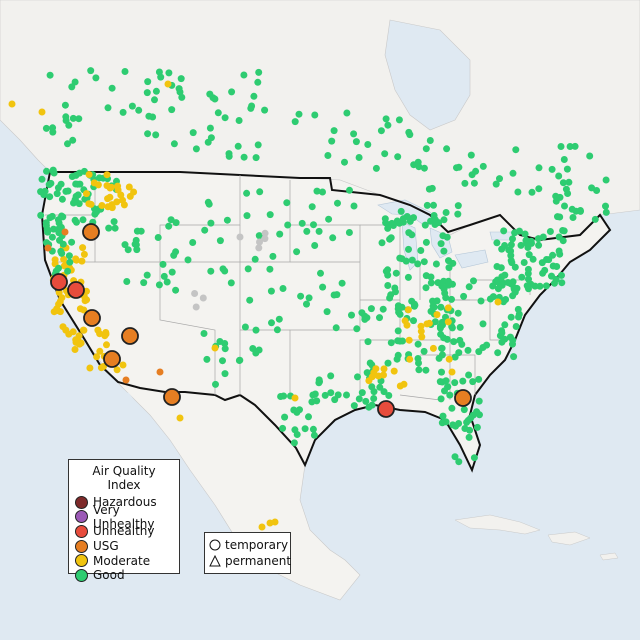 This screenshot has width=640, height=640. Describe the element at coordinates (106, 546) in the screenshot. I see `aqi-legend-label: USG` at that location.